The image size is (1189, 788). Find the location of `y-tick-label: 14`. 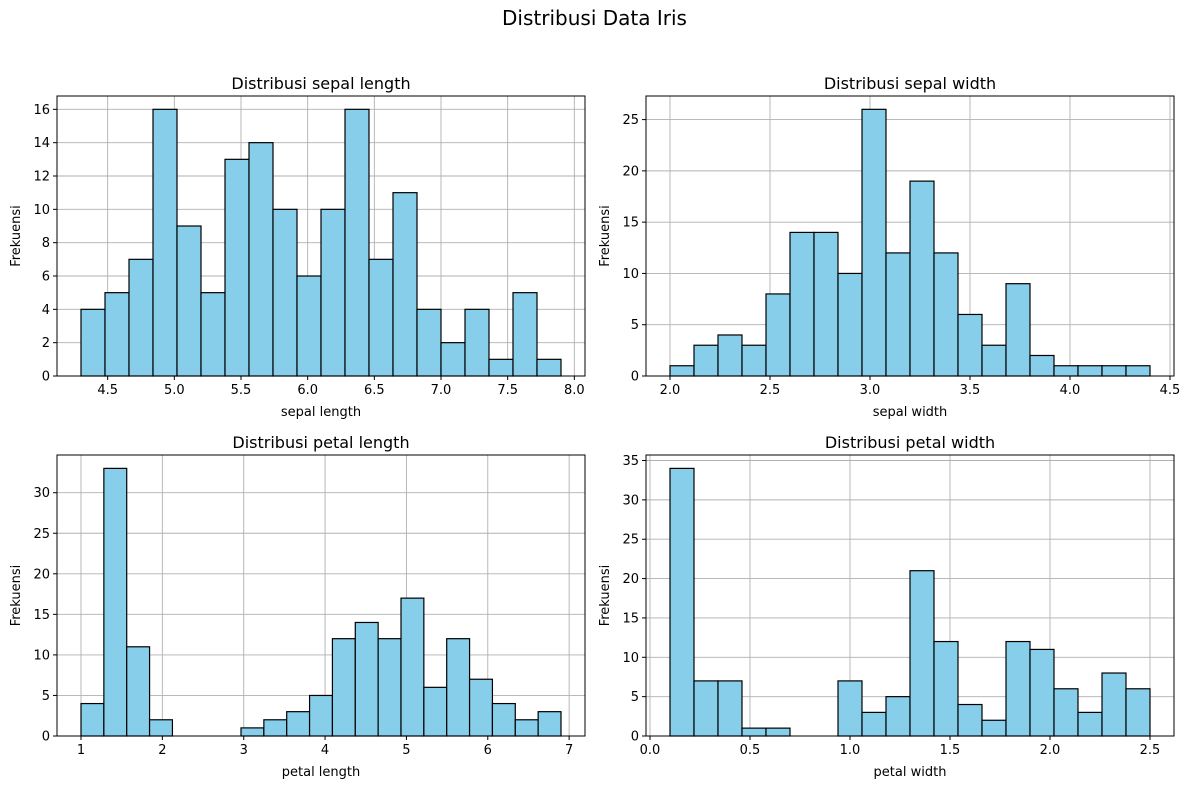

y-tick-label: 14 is located at coordinates (41, 143).